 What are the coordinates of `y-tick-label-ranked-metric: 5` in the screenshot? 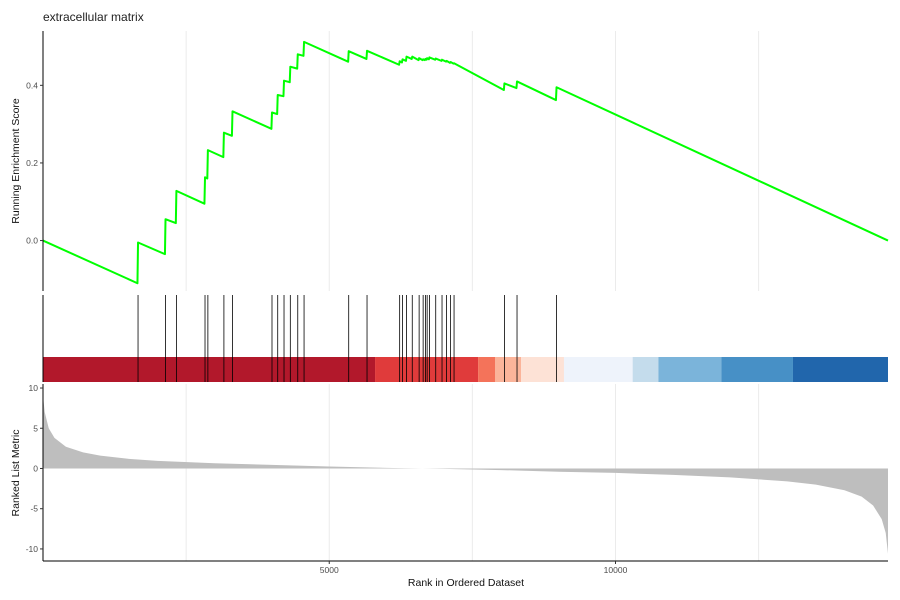 It's located at (35, 428).